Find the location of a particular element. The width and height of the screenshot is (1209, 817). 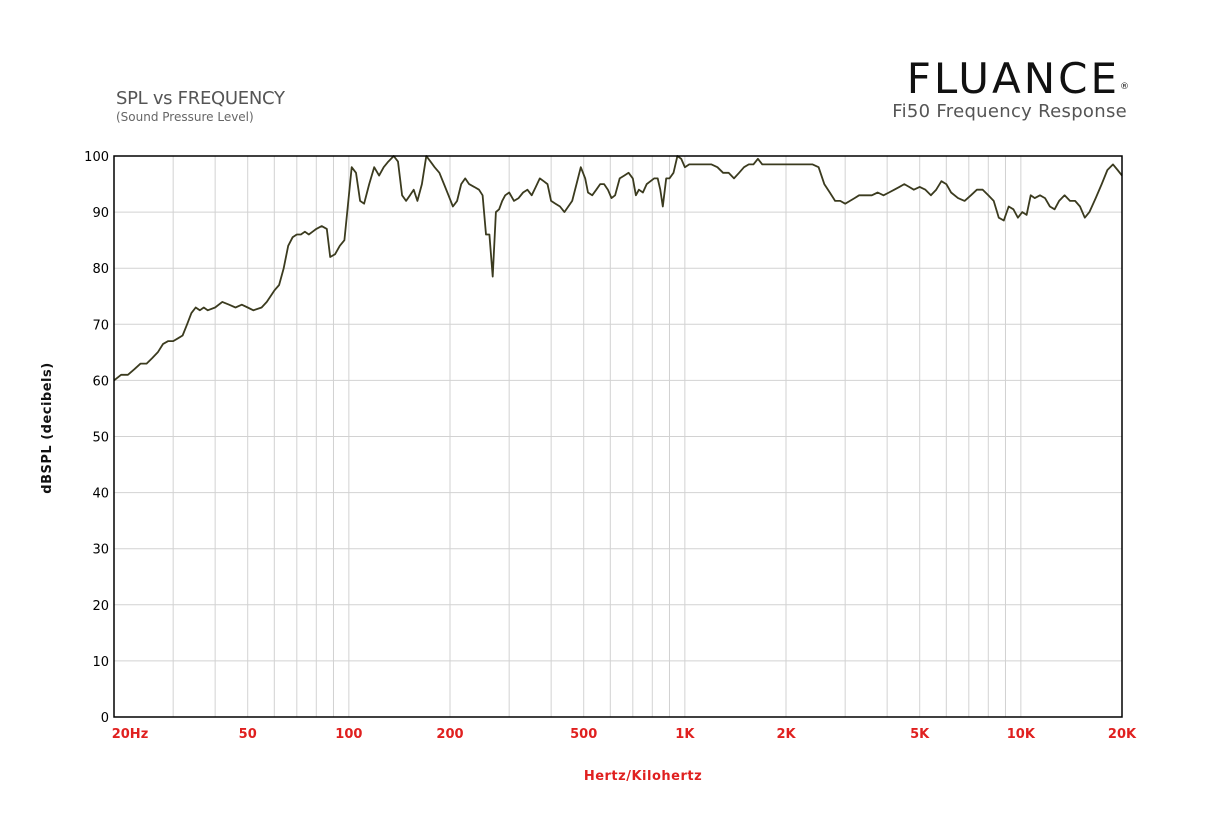

x-tick-label: 20K is located at coordinates (1122, 734).